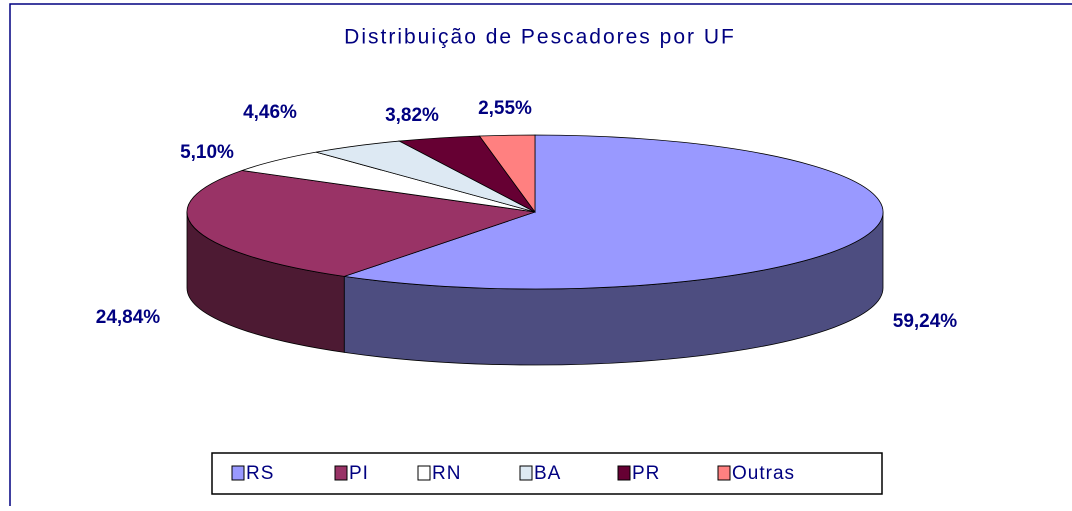  What do you see at coordinates (446, 473) in the screenshot?
I see `legend-label: RN` at bounding box center [446, 473].